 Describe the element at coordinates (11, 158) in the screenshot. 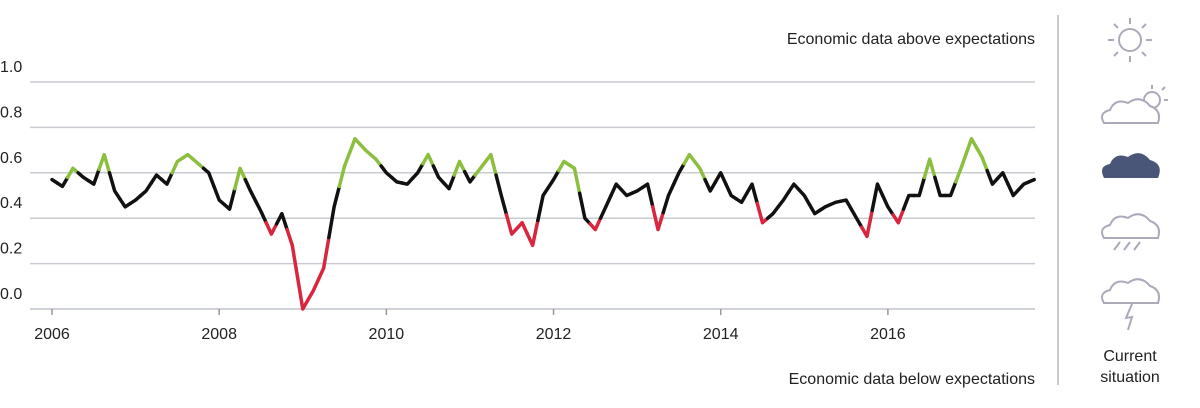

I see `y-tick-label: 0.6` at that location.